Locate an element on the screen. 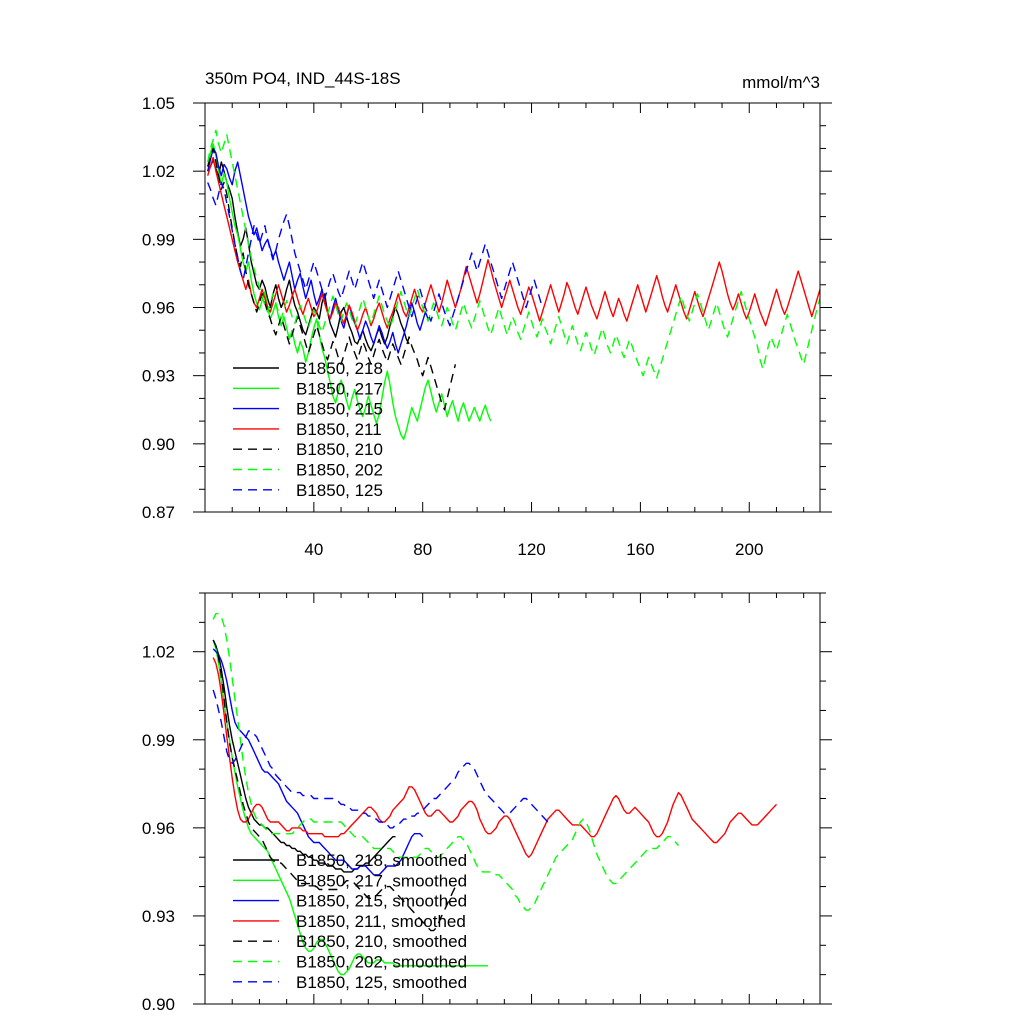  legend-label: B1850, 218 is located at coordinates (339, 368).